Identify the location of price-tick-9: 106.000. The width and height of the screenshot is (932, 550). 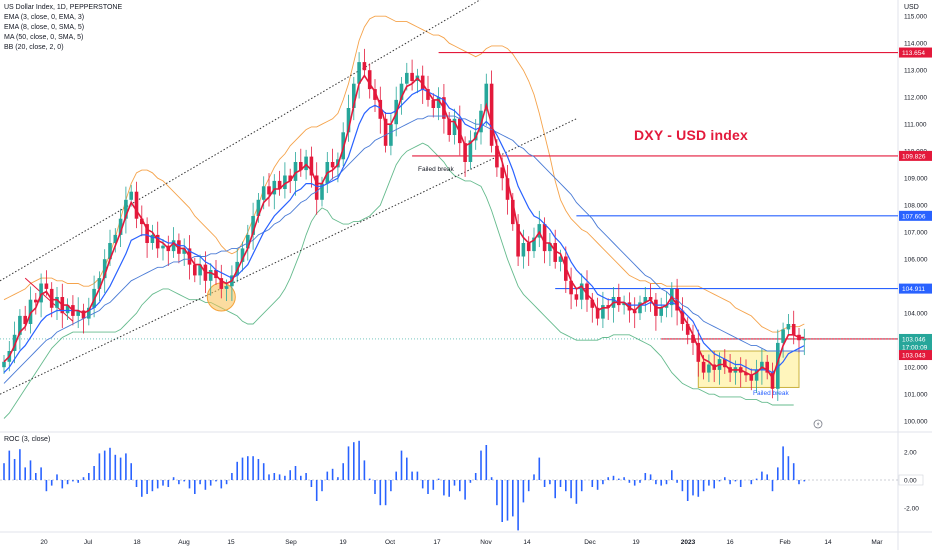
(916, 260).